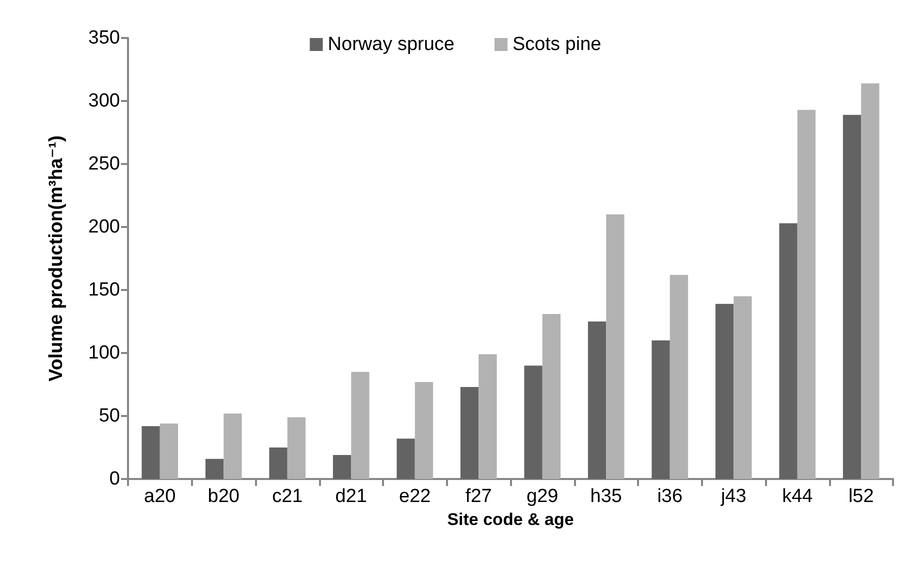  I want to click on x-tick-label: a20, so click(160, 496).